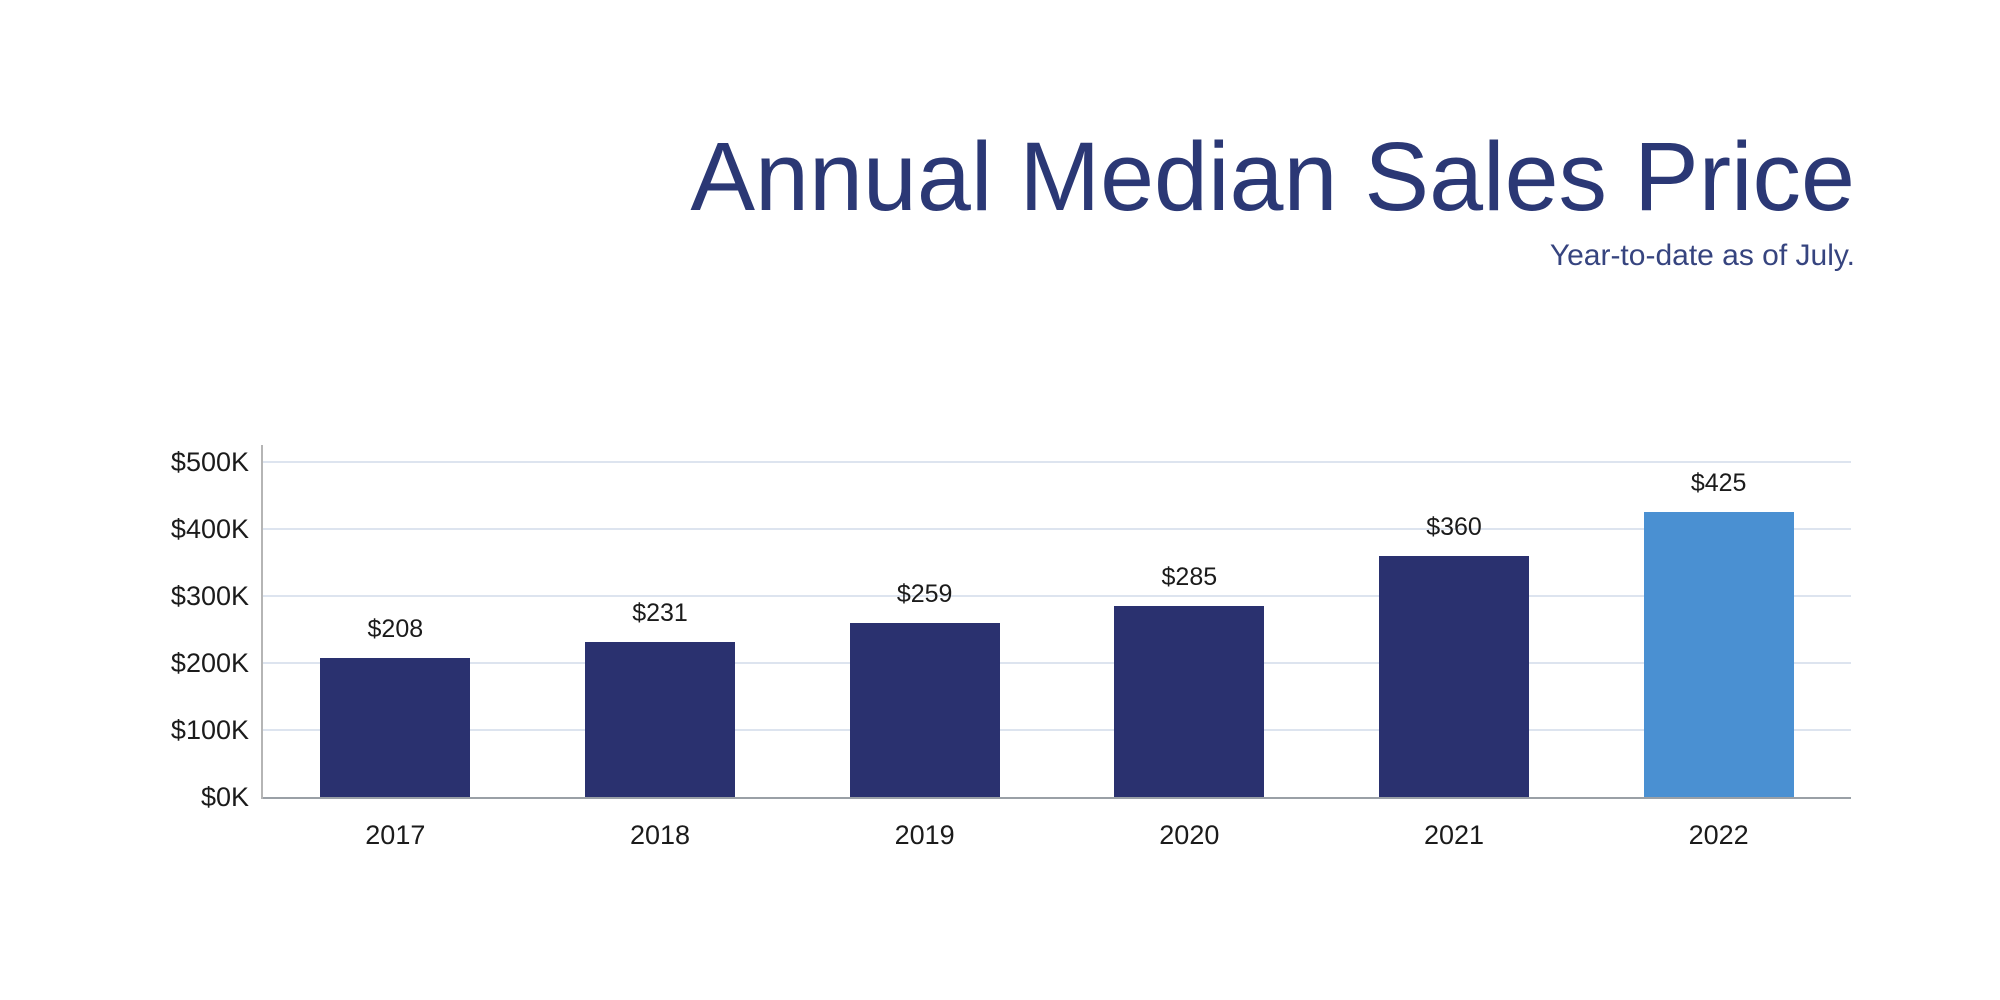  What do you see at coordinates (262, 622) in the screenshot?
I see `y-axis-line` at bounding box center [262, 622].